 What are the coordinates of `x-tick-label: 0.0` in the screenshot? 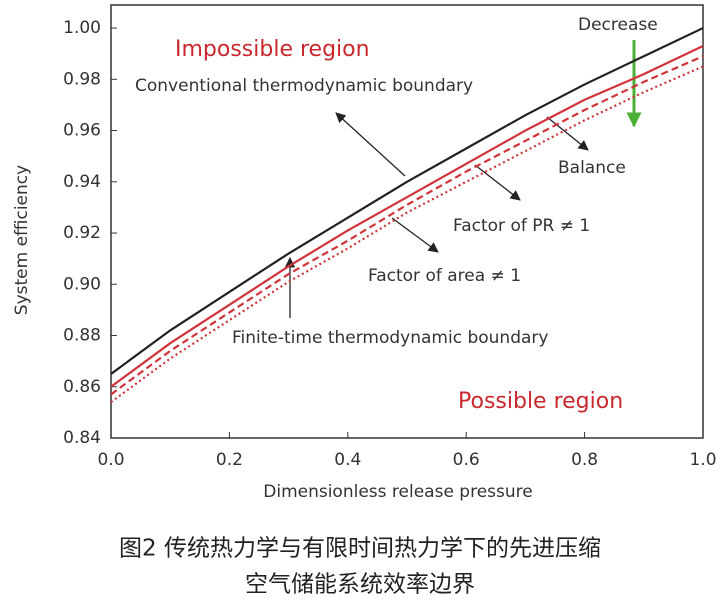 It's located at (110, 460).